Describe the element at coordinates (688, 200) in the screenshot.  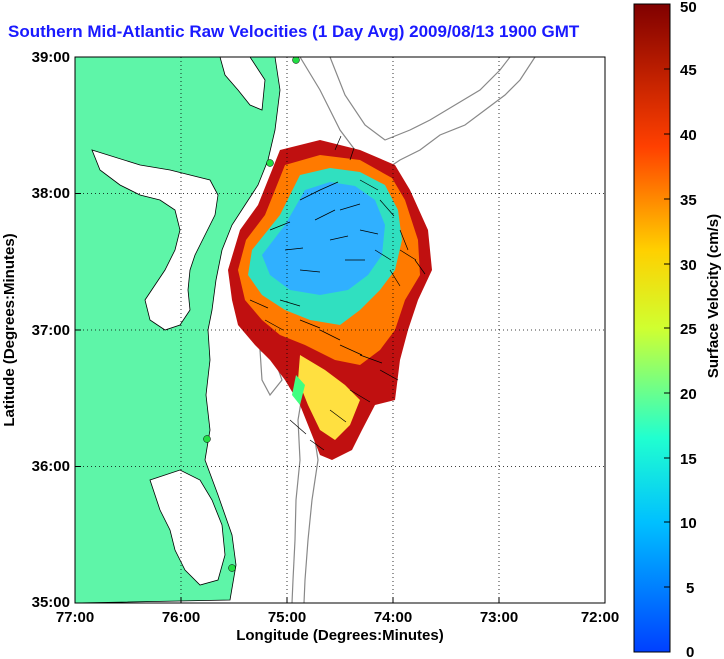
I see `colorbar-tick-label: 35` at that location.